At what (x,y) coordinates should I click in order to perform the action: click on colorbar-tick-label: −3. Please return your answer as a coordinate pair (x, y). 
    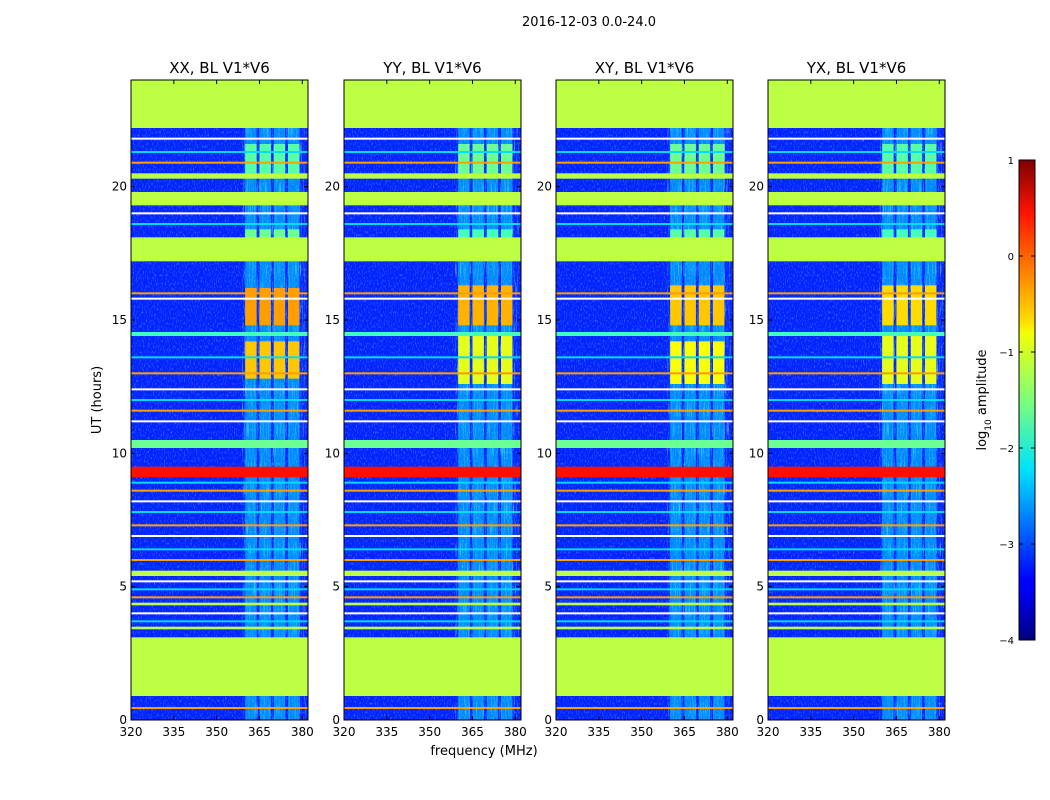
    Looking at the image, I should click on (1006, 545).